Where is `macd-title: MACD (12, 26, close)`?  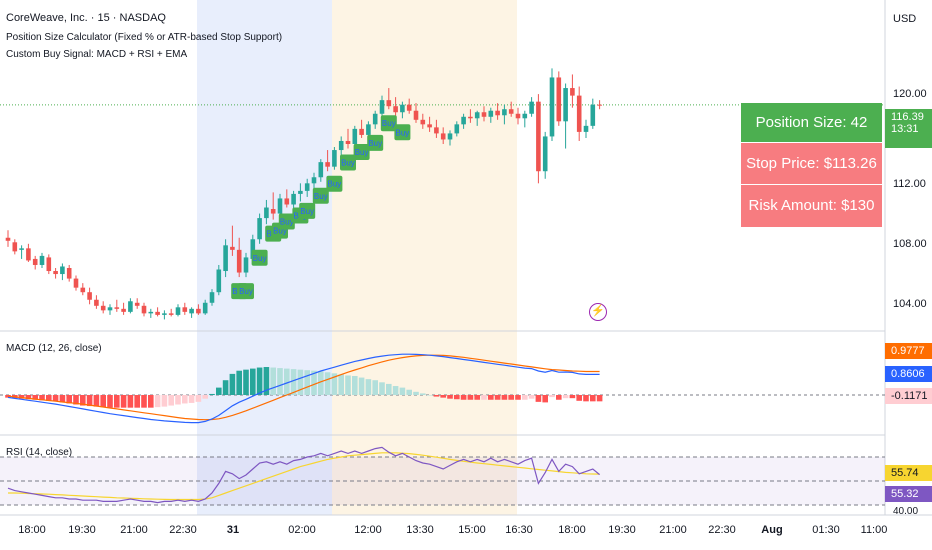 macd-title: MACD (12, 26, close) is located at coordinates (54, 348).